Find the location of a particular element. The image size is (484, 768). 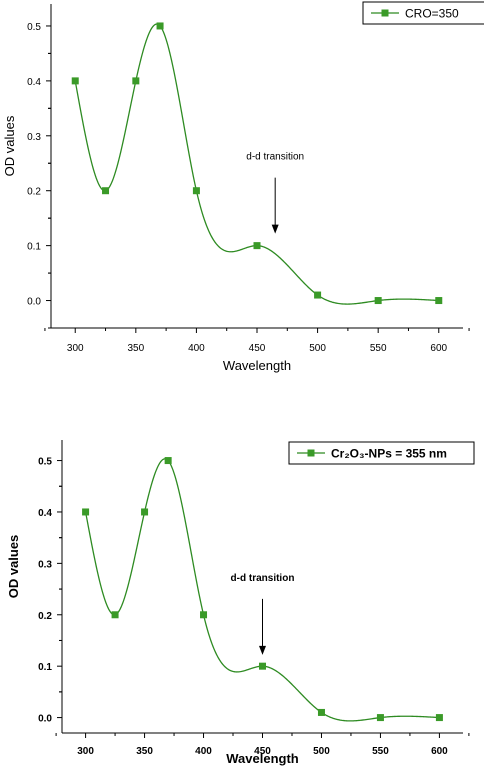

legend: CRO=350 is located at coordinates (423, 13).